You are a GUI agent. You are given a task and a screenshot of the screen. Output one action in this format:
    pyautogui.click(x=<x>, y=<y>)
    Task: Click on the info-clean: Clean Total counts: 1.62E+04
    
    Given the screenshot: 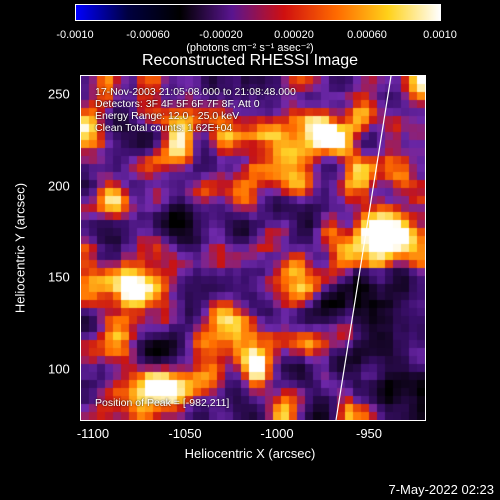 What is the action you would take?
    pyautogui.click(x=164, y=128)
    